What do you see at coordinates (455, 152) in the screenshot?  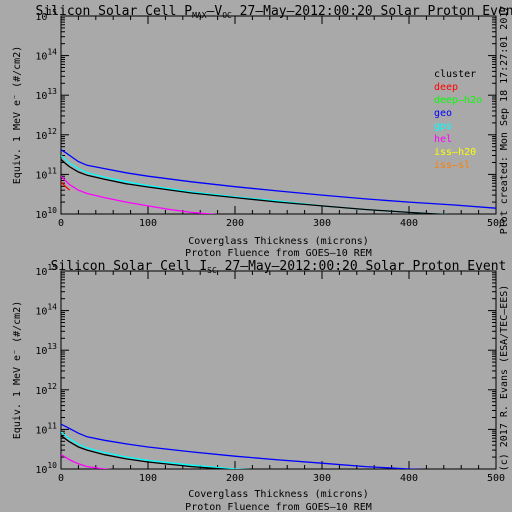 I see `legend-entry: iss–h20` at bounding box center [455, 152].